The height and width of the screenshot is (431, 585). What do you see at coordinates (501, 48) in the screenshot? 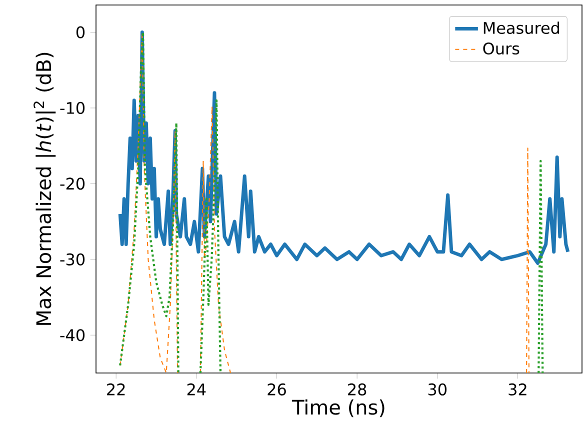
I see `legend-label: Ours` at bounding box center [501, 48].